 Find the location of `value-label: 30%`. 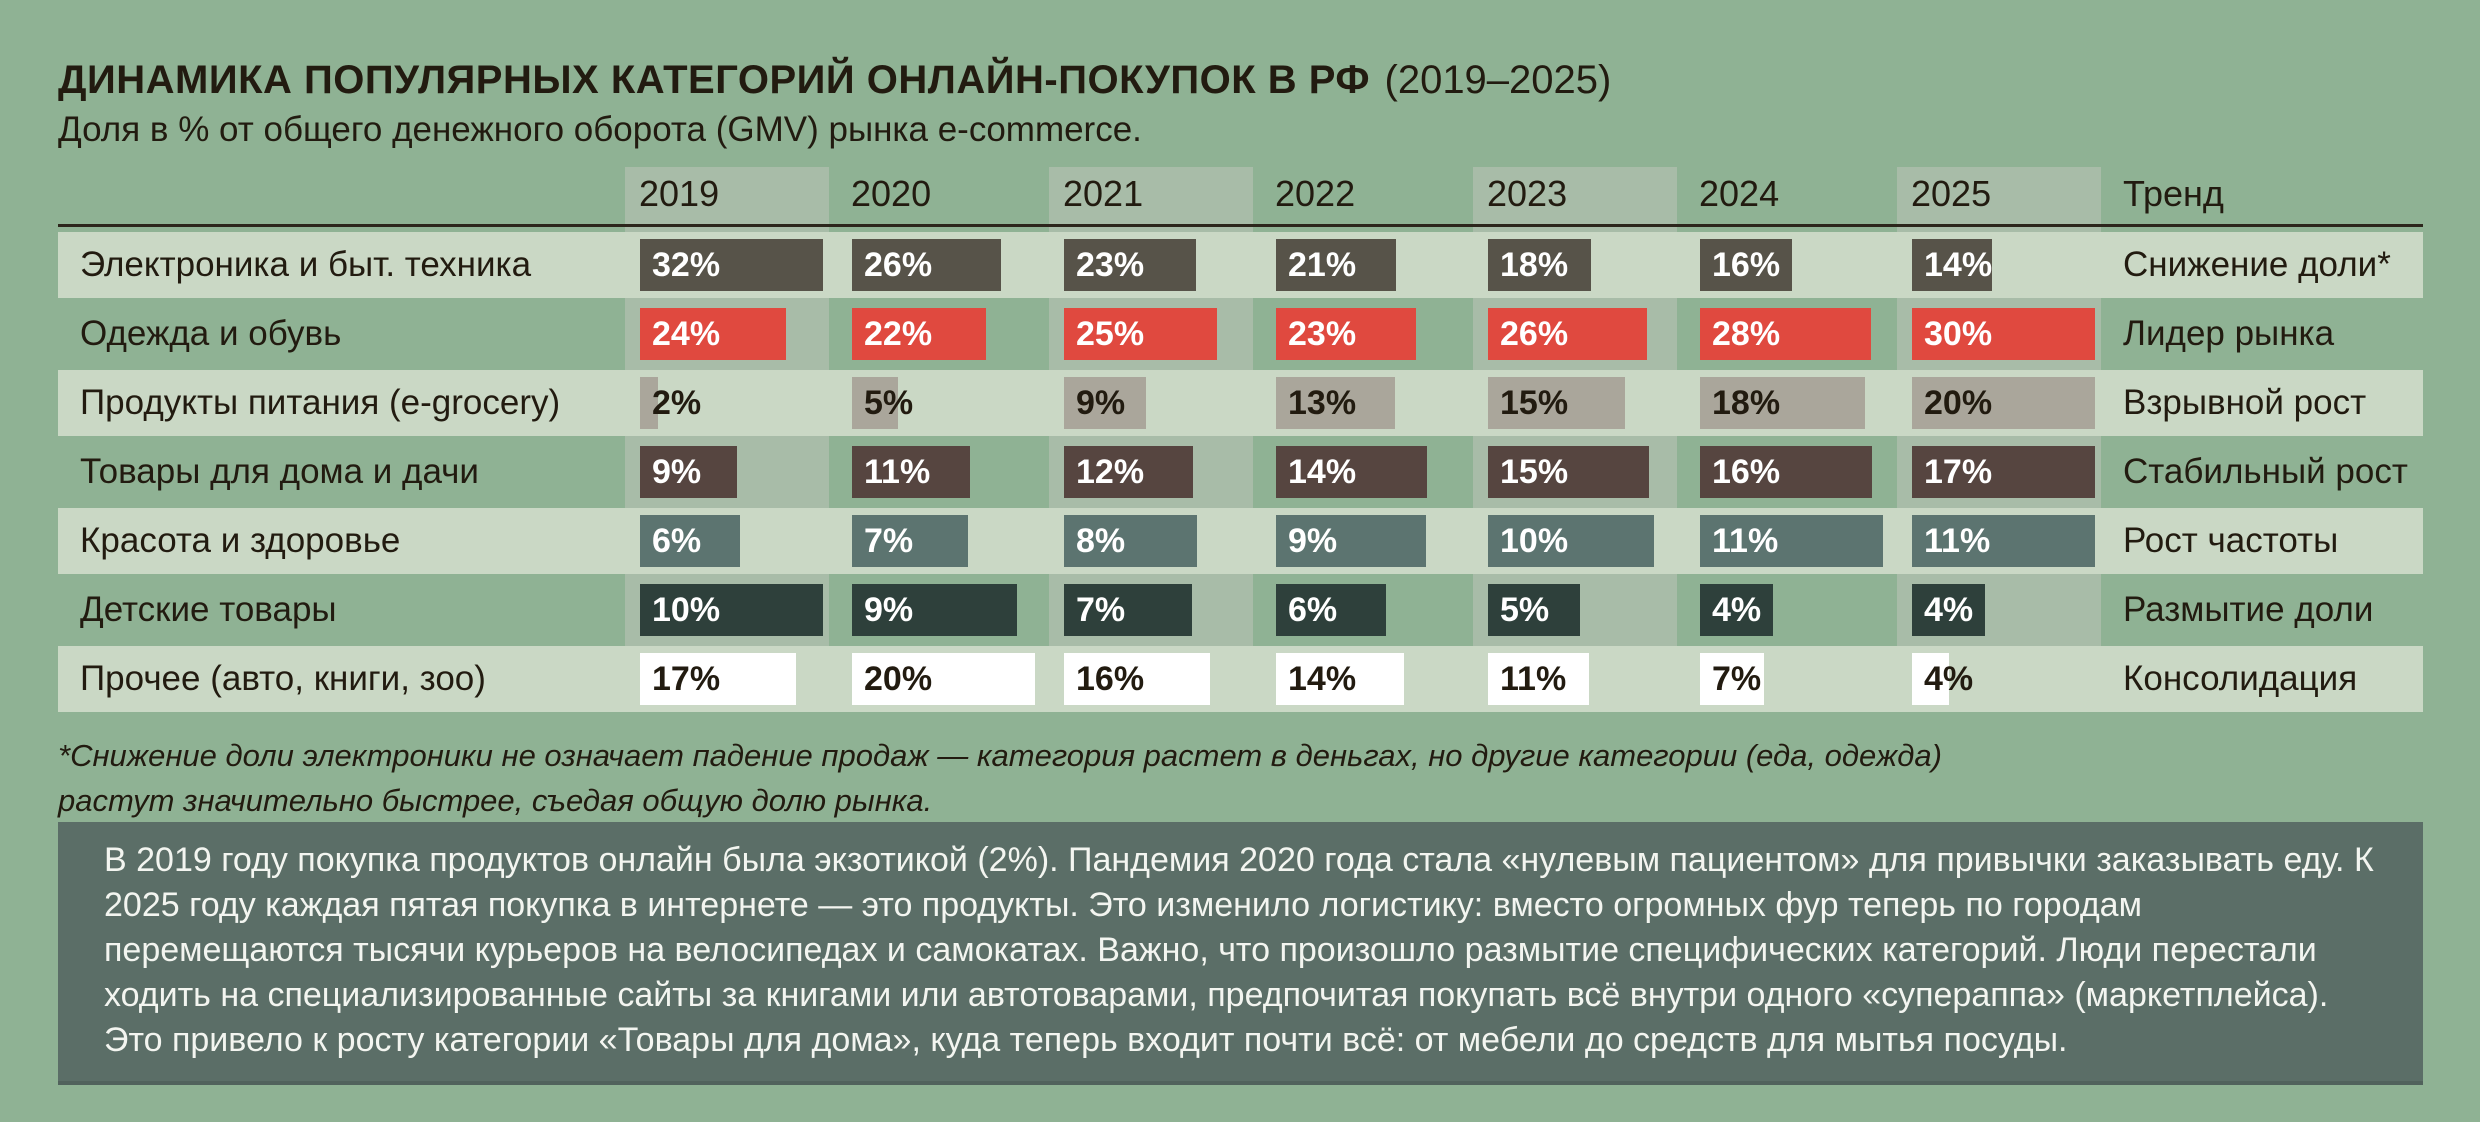

value-label: 30% is located at coordinates (1958, 334).